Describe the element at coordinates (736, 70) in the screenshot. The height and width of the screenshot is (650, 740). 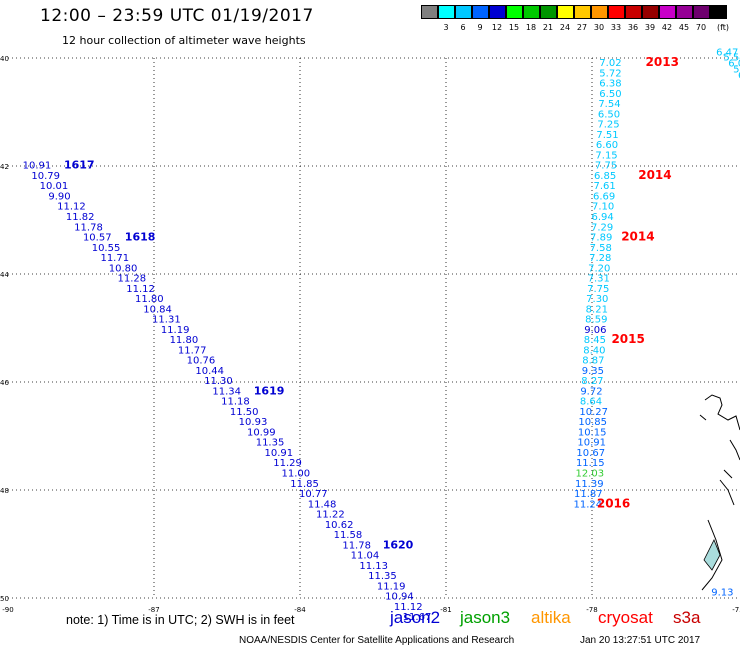
I see `wave-height-value: 5.42` at that location.